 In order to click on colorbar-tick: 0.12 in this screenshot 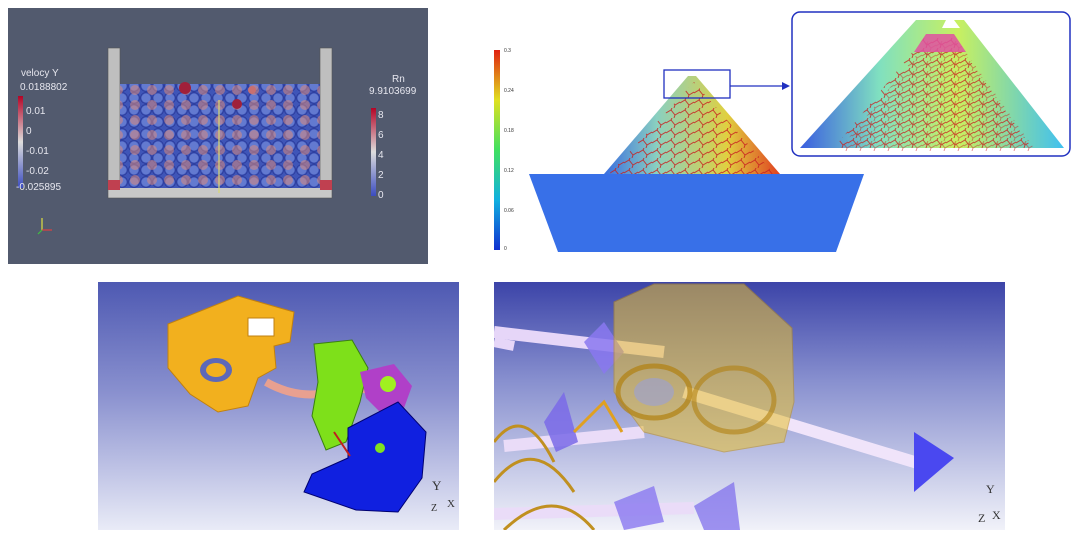, I will do `click(509, 171)`.